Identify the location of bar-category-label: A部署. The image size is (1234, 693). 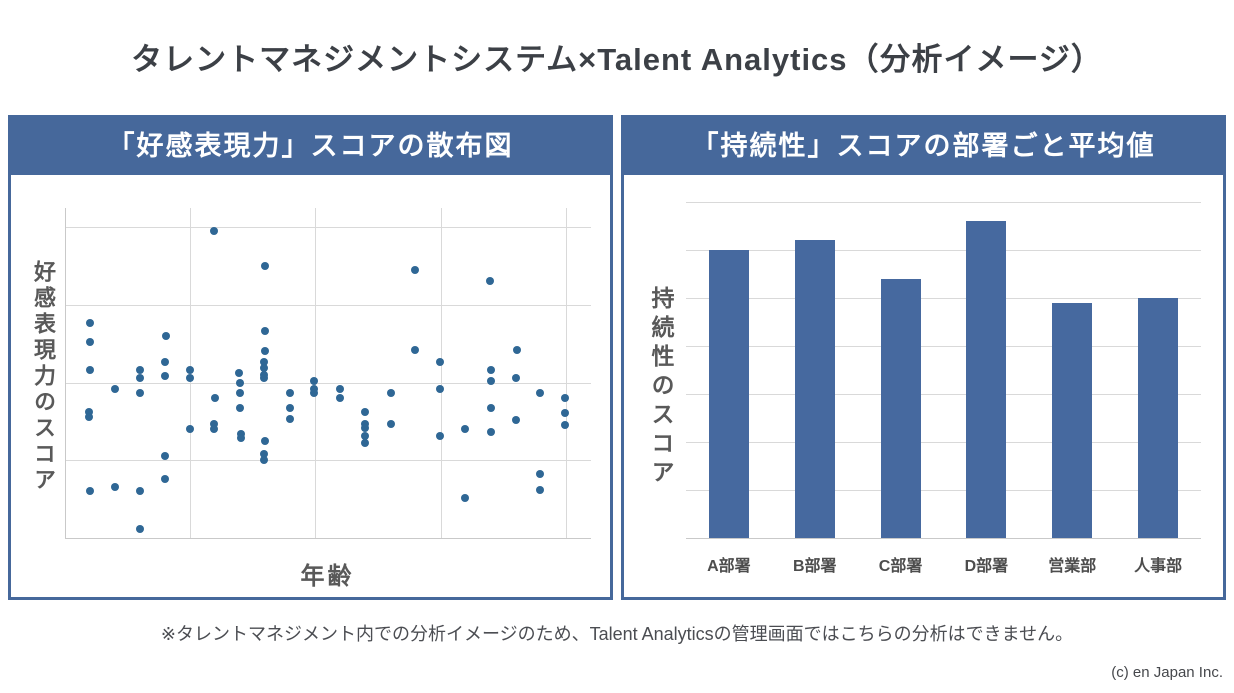
(729, 566).